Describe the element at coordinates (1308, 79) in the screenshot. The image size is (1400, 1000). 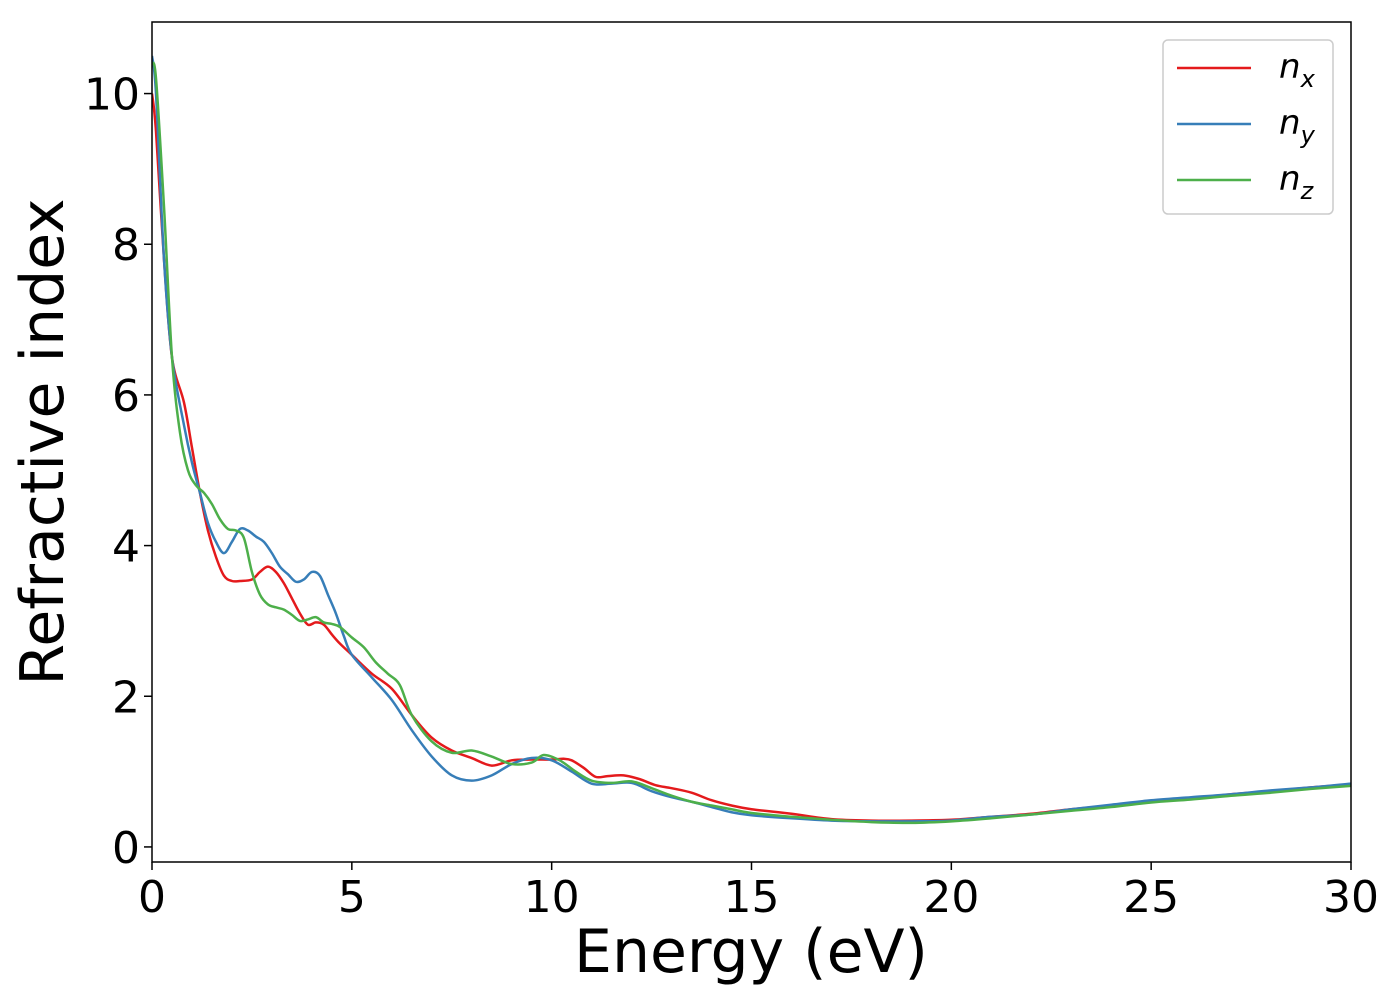
I see `legend-label-subscript: x` at that location.